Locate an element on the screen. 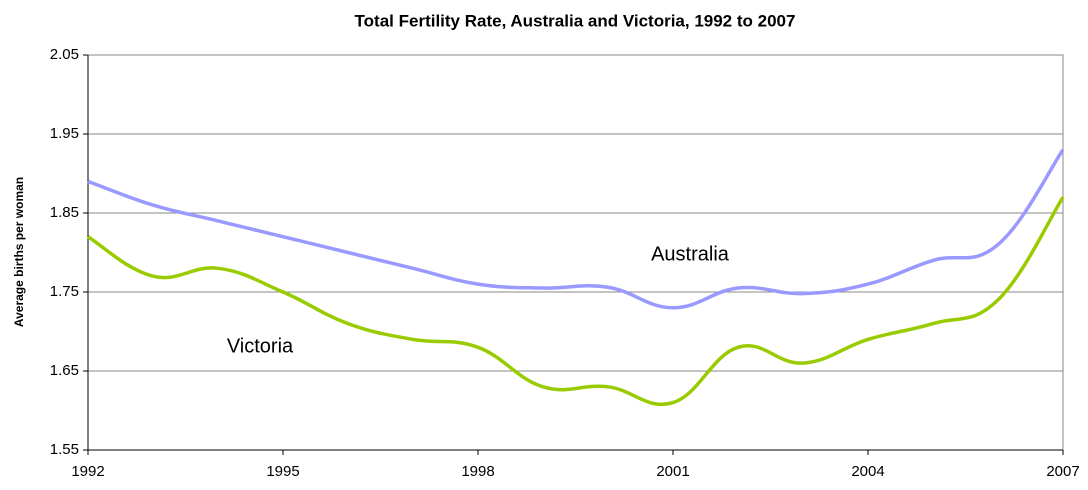 Image resolution: width=1088 pixels, height=490 pixels. x-tick-label: 2001 is located at coordinates (672, 471).